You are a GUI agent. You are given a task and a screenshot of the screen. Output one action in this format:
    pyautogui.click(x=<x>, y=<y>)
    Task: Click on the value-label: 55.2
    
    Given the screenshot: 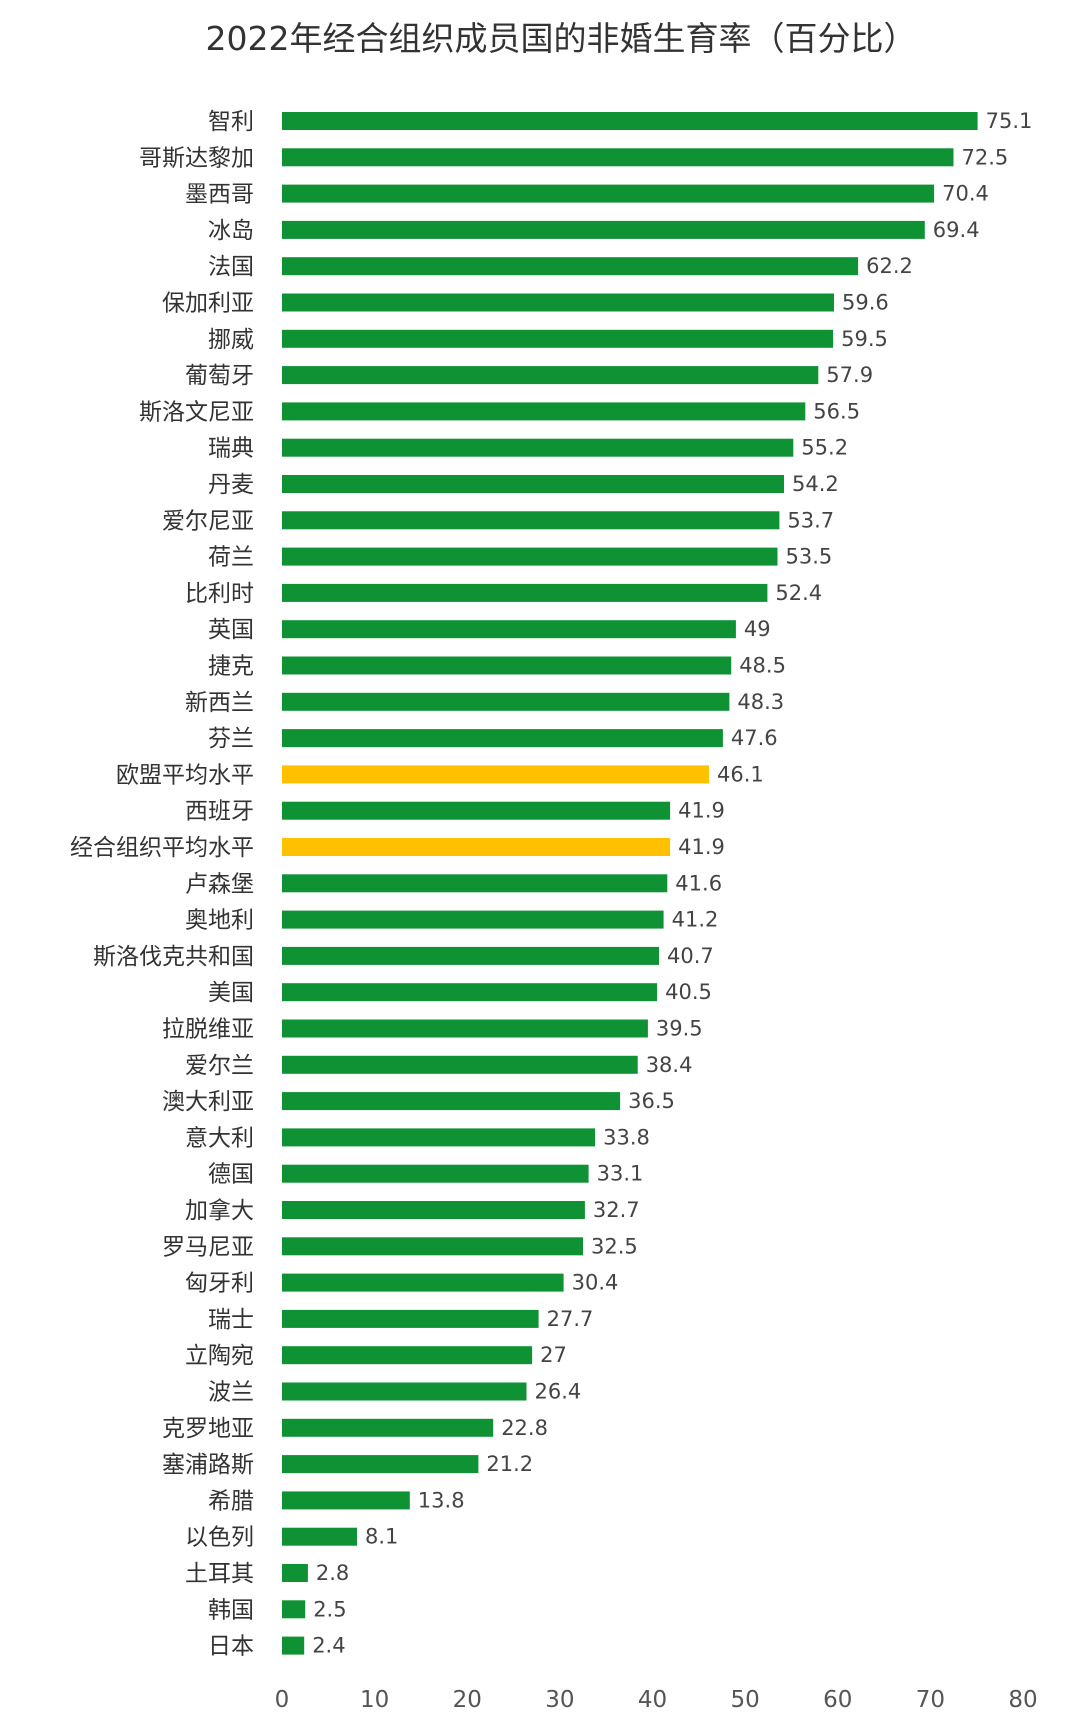 What is the action you would take?
    pyautogui.click(x=824, y=448)
    